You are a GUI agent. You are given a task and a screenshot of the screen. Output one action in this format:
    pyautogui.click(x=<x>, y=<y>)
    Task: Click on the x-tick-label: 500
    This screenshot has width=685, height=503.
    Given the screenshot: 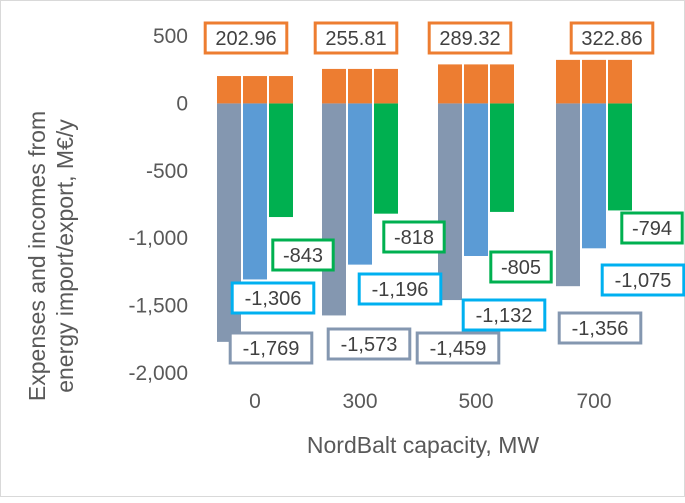 What is the action you would take?
    pyautogui.click(x=475, y=401)
    